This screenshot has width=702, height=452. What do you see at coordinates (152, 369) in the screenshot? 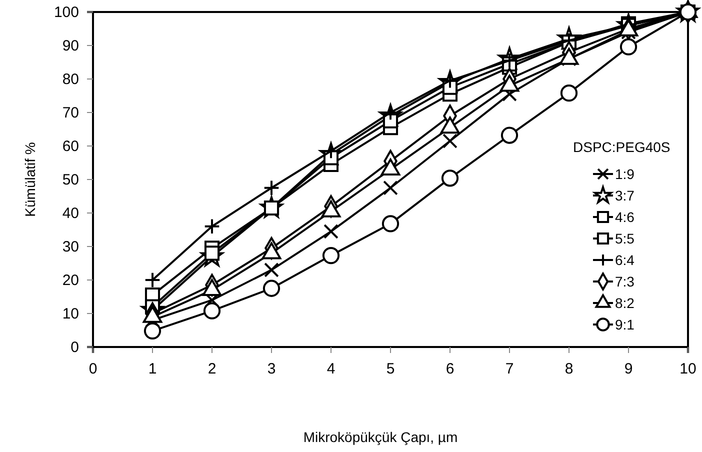
I see `x-tick-label: 1` at bounding box center [152, 369].